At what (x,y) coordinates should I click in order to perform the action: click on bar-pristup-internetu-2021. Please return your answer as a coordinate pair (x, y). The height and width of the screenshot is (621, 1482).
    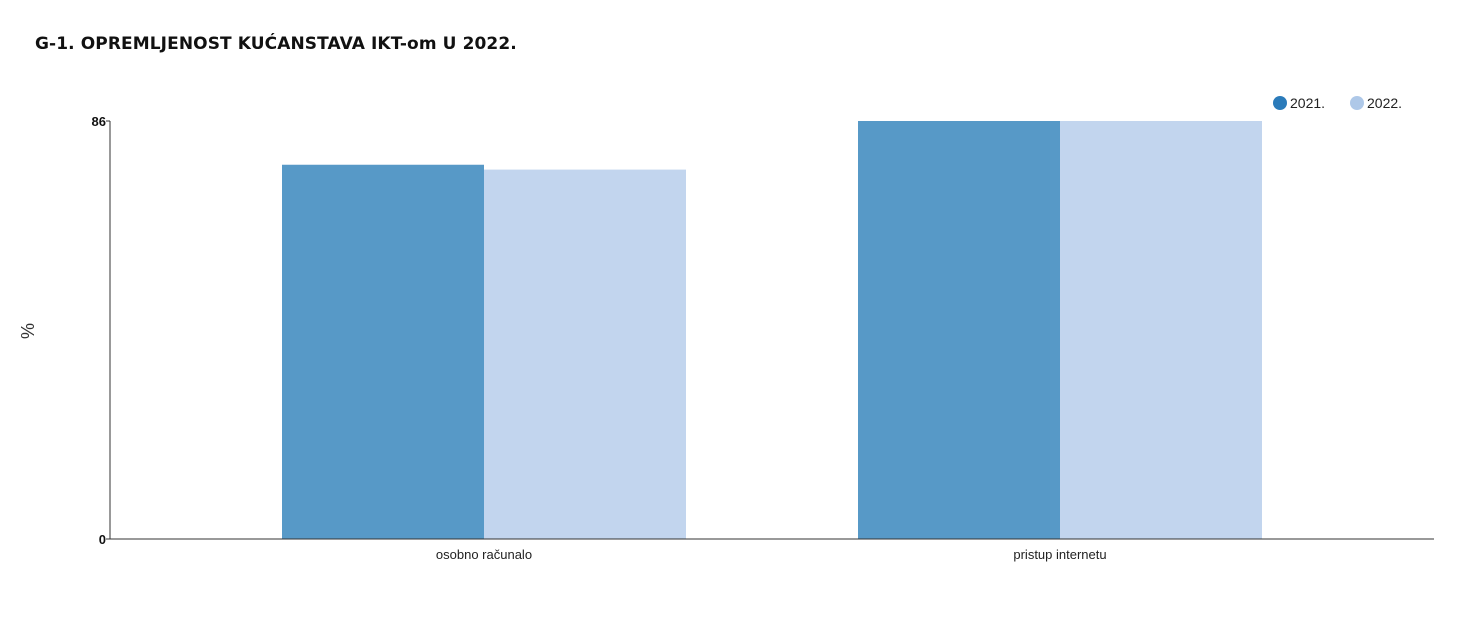
    Looking at the image, I should click on (959, 330).